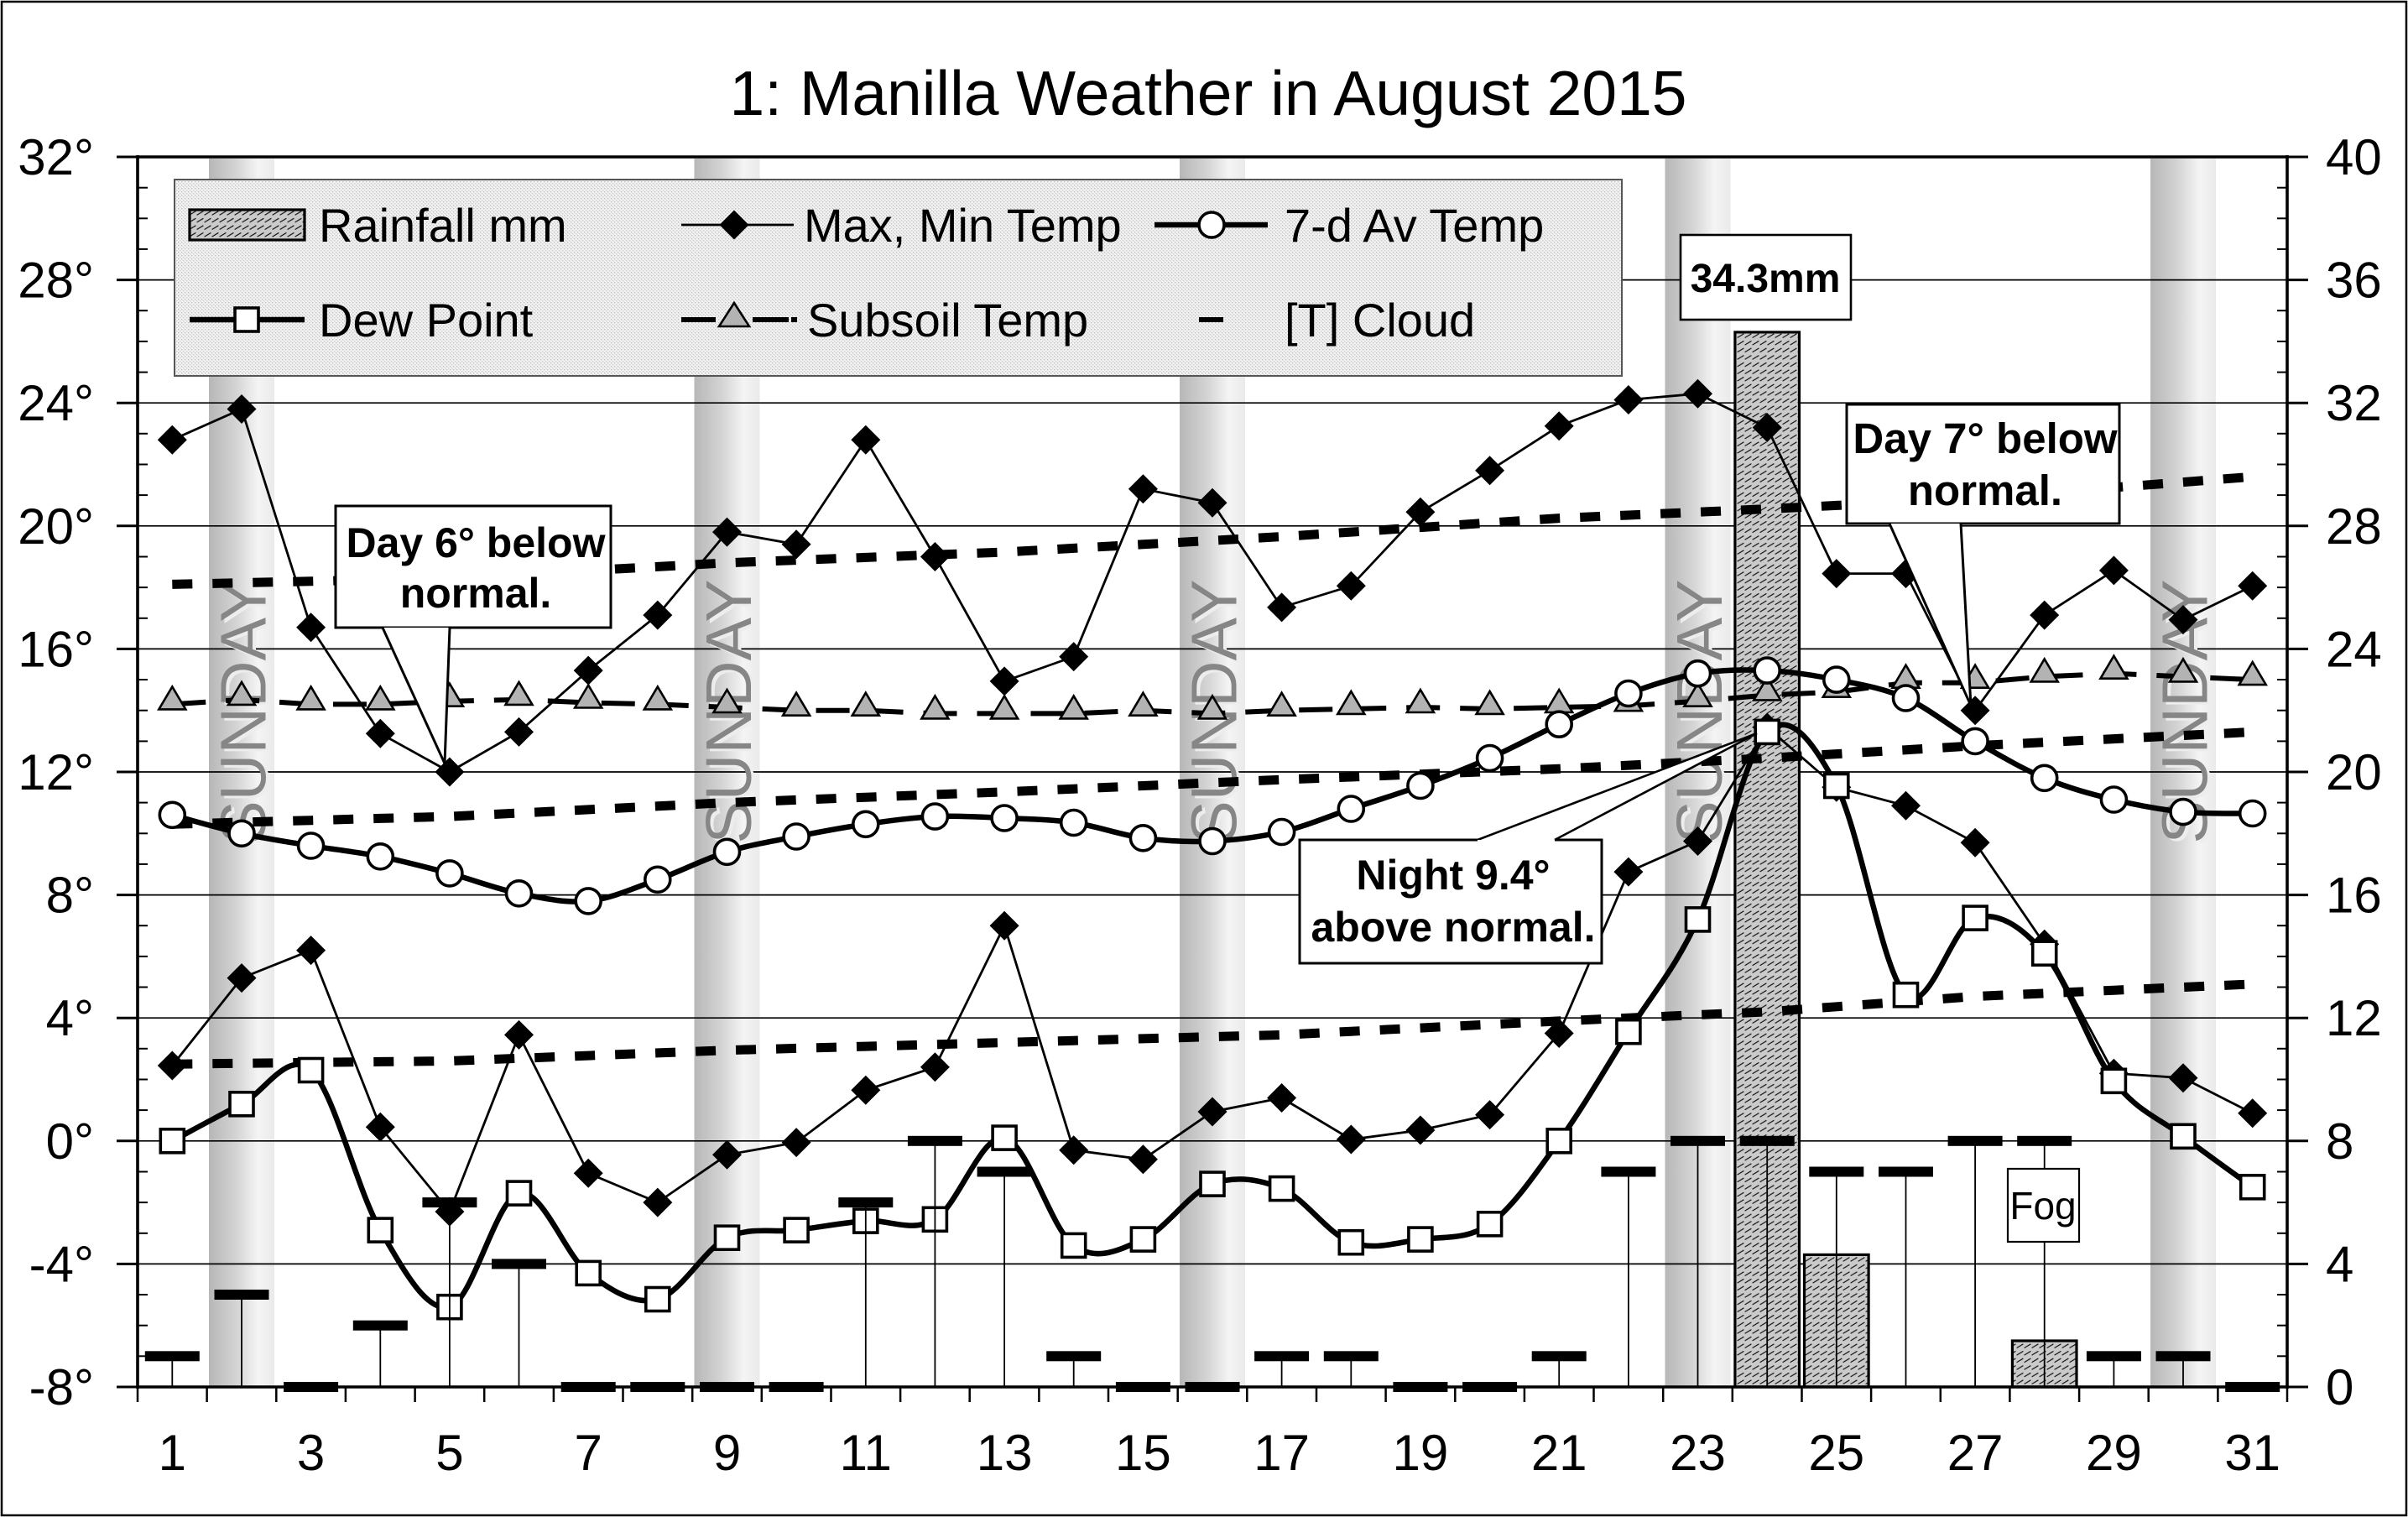 This screenshot has height=1517, width=2408. Describe the element at coordinates (1207, 93) in the screenshot. I see `svg-text:1: Manilla Weather in August 2: 1: Manilla Weather in August 2015` at that location.